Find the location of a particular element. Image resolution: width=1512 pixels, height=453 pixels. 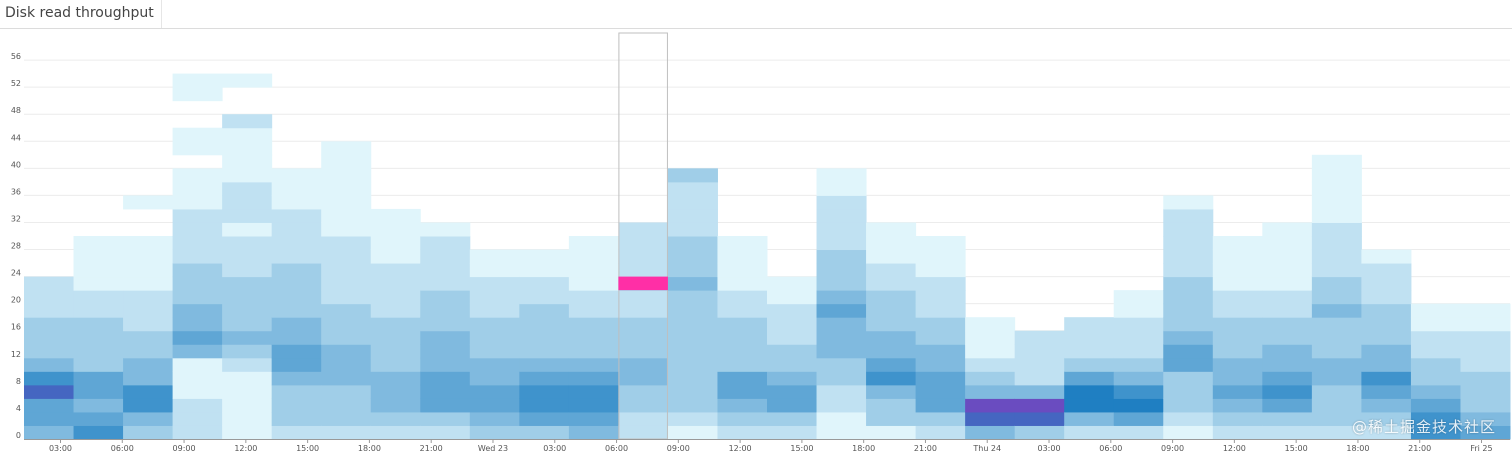

panel-title-tab: Disk read throughput is located at coordinates (81, 14).